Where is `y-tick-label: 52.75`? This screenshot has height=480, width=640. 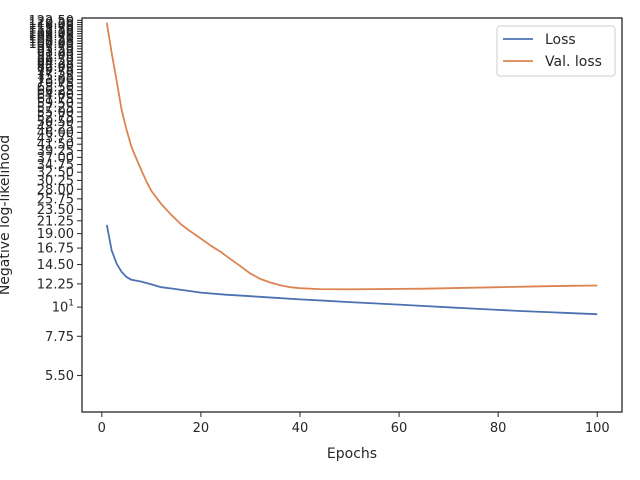
y-tick-label: 52.75 is located at coordinates (55, 117).